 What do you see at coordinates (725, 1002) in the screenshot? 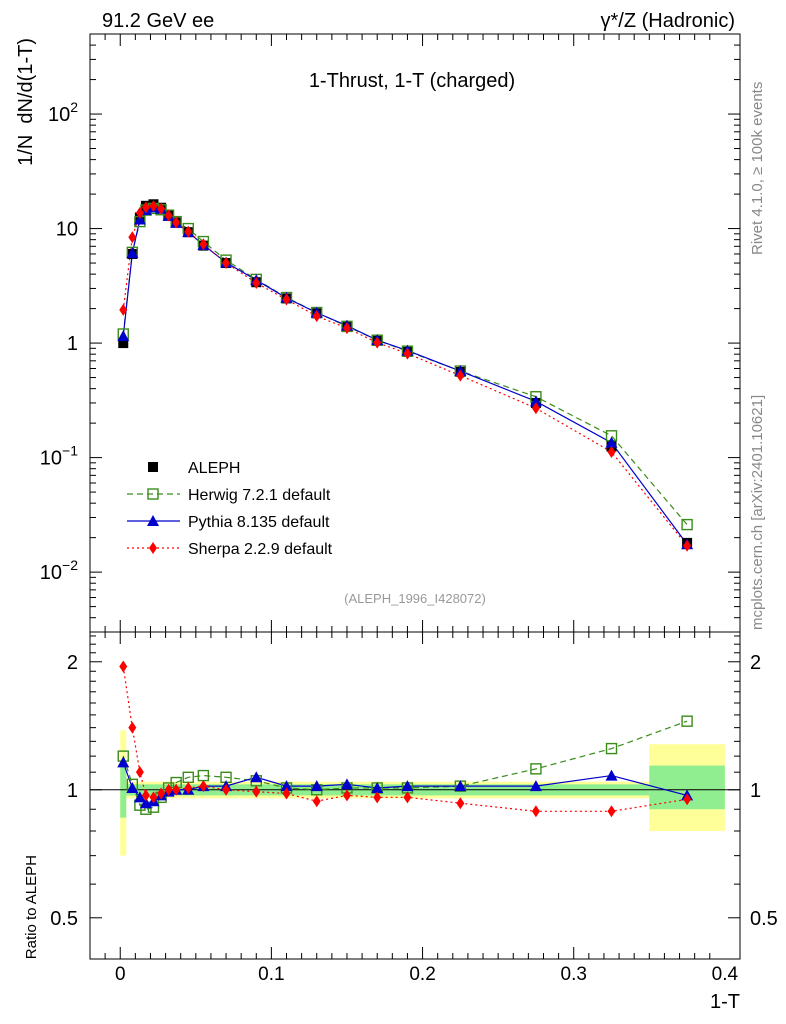
I see `x-axis-label: 1-T` at bounding box center [725, 1002].